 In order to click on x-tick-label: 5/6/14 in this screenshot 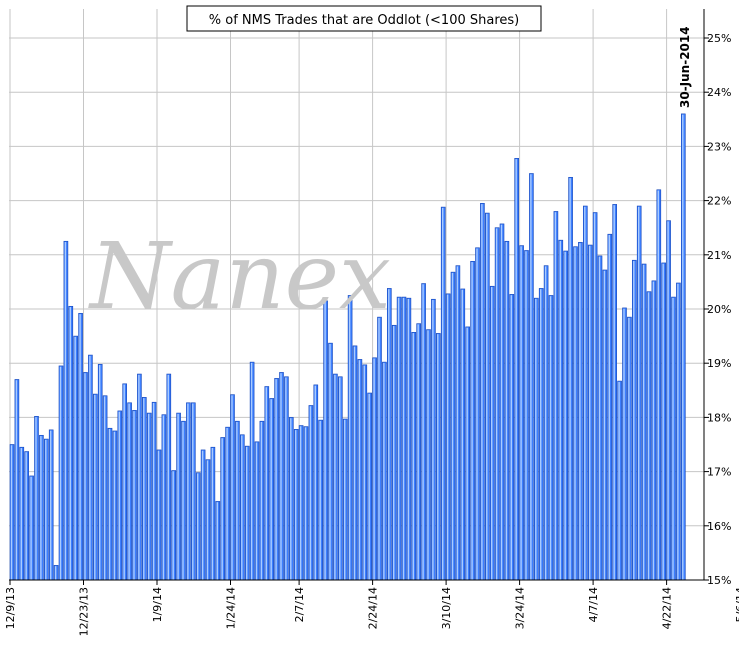, I will do `click(736, 604)`.